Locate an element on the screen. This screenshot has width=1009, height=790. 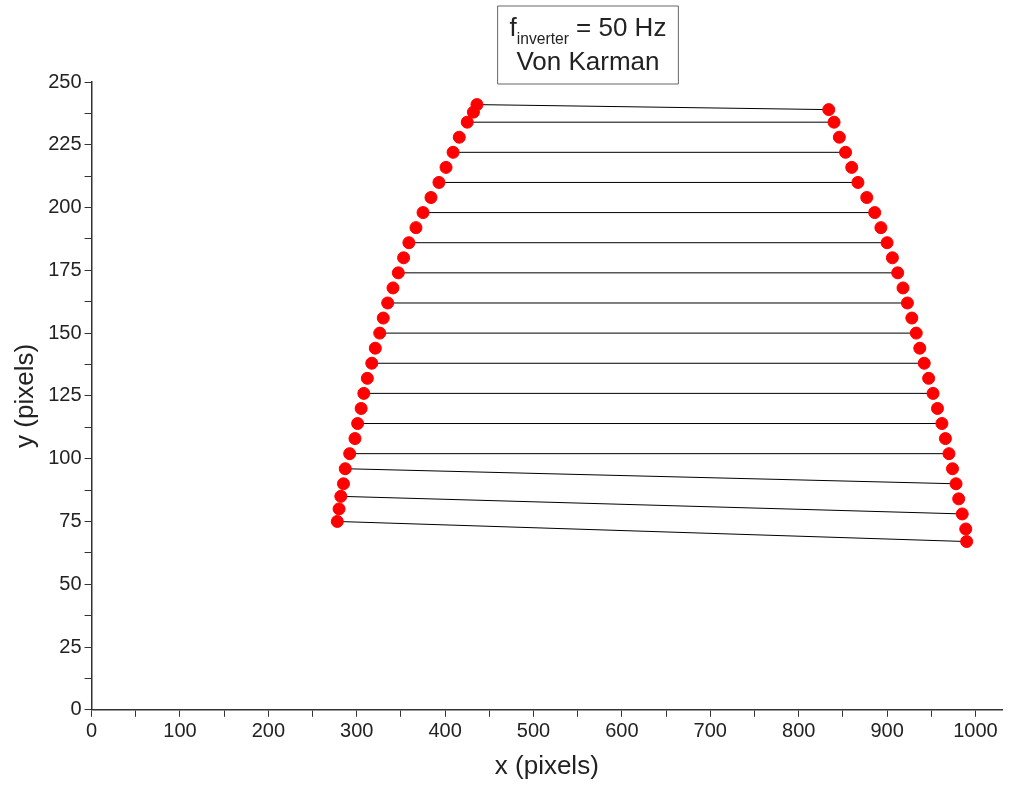
y-tick-label: 25 is located at coordinates (70, 645).